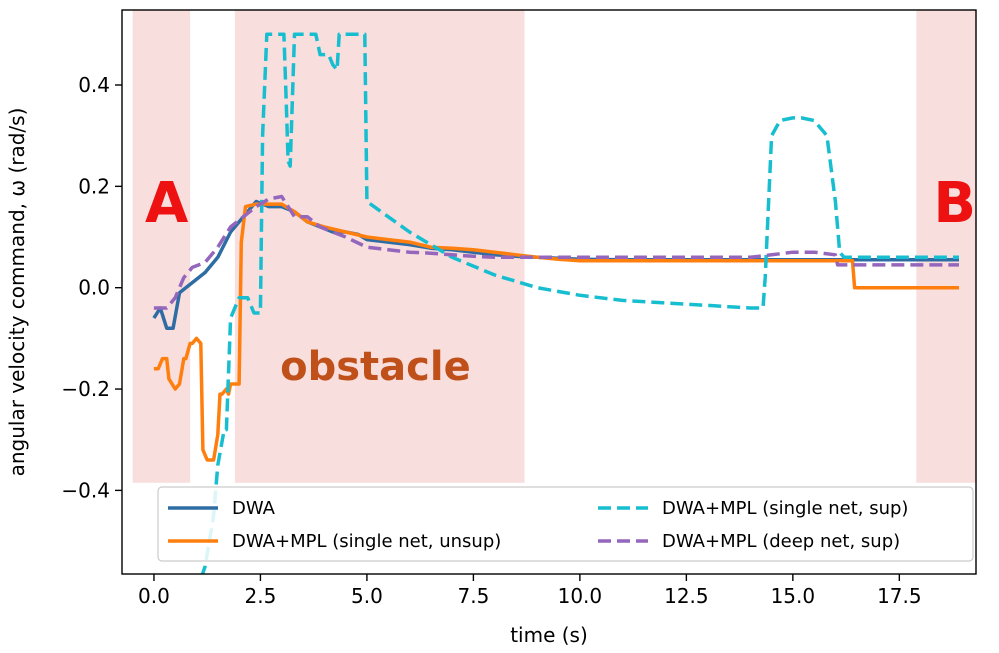 This screenshot has height=653, width=999. What do you see at coordinates (366, 541) in the screenshot?
I see `legend-entry: DWA+MPL (single net, unsup)` at bounding box center [366, 541].